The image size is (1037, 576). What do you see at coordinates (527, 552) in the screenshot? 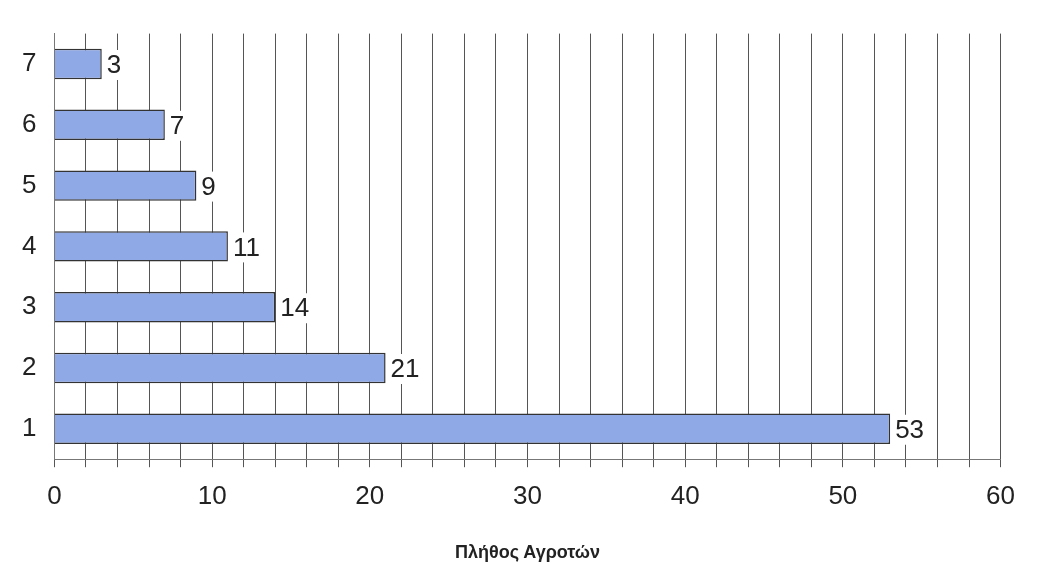
I see `x-axis-title: Πλήθος Αγροτών` at bounding box center [527, 552].